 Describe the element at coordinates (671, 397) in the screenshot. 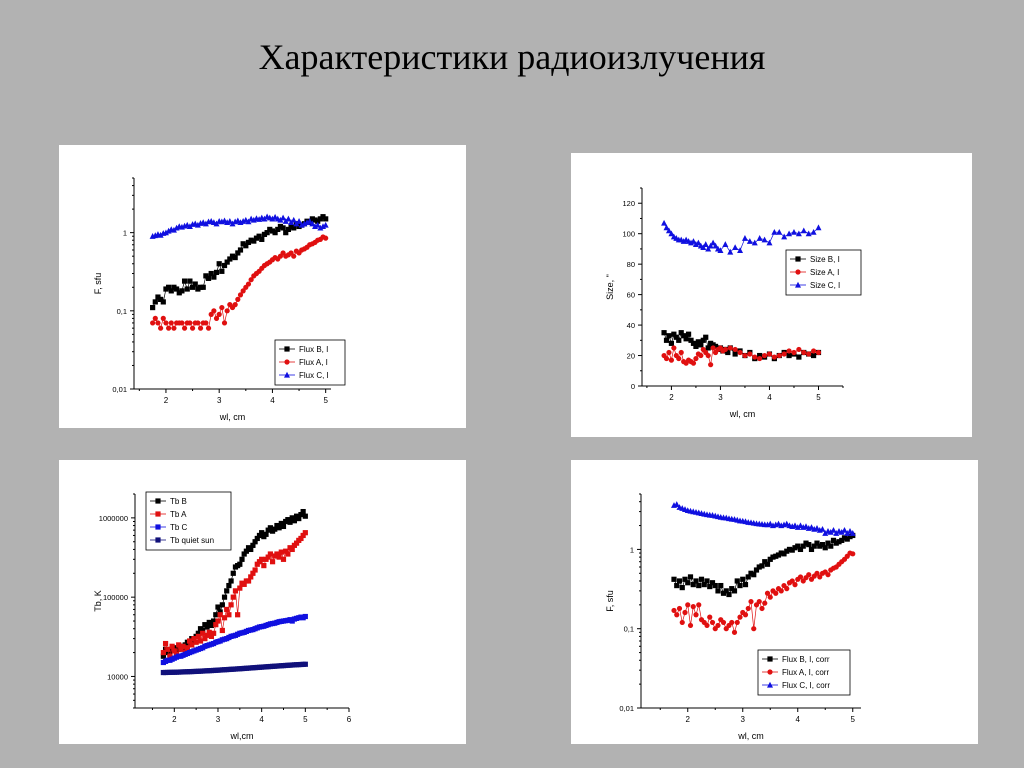

I see `x-tick-label: 2` at that location.